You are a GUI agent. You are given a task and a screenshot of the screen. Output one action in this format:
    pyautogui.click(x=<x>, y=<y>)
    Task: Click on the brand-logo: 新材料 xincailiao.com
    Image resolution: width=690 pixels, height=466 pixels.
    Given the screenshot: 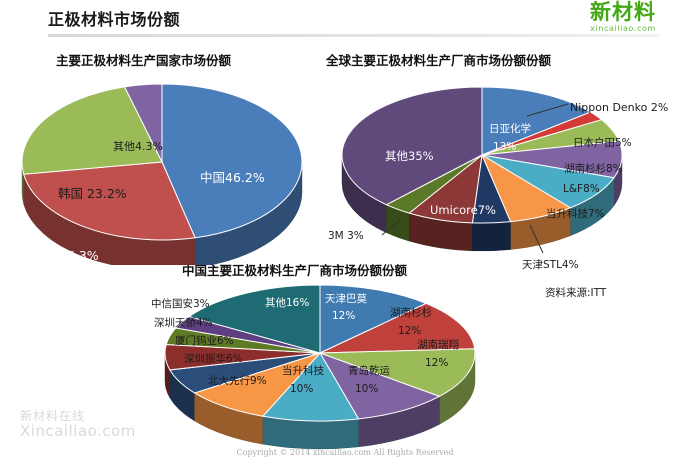 What is the action you would take?
    pyautogui.click(x=623, y=17)
    